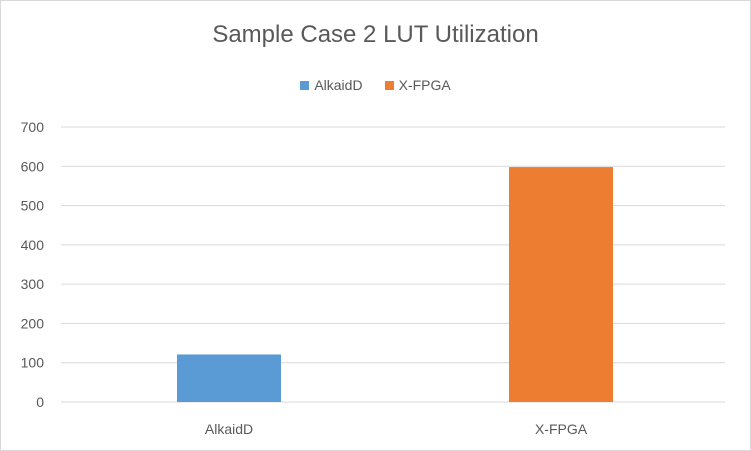 The height and width of the screenshot is (451, 751). What do you see at coordinates (33, 206) in the screenshot?
I see `y-tick-label: 500` at bounding box center [33, 206].